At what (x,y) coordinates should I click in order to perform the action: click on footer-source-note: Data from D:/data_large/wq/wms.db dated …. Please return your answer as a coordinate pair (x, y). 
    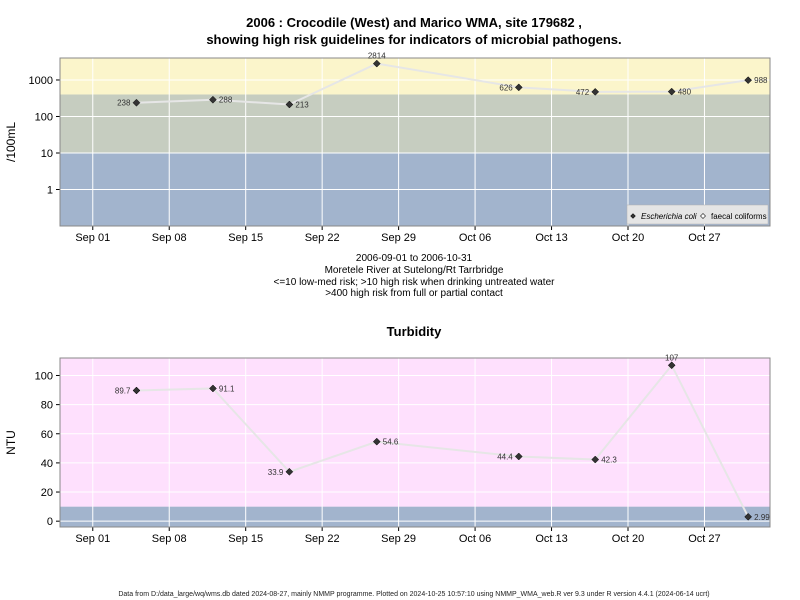
    Looking at the image, I should click on (413, 594).